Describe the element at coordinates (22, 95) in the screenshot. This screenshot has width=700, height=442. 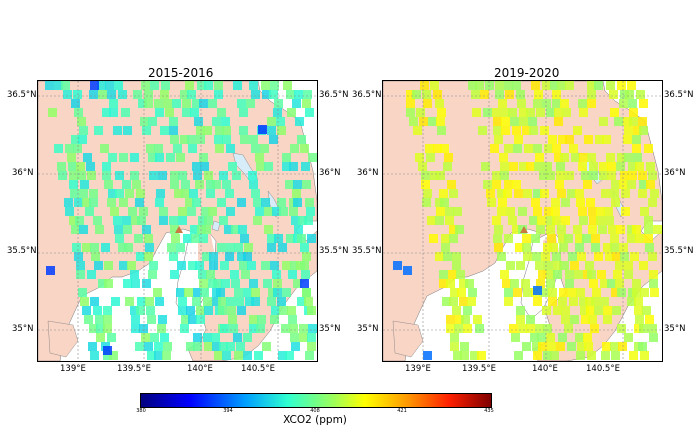
I see `left-ytick-36.5: 36.5°N` at that location.